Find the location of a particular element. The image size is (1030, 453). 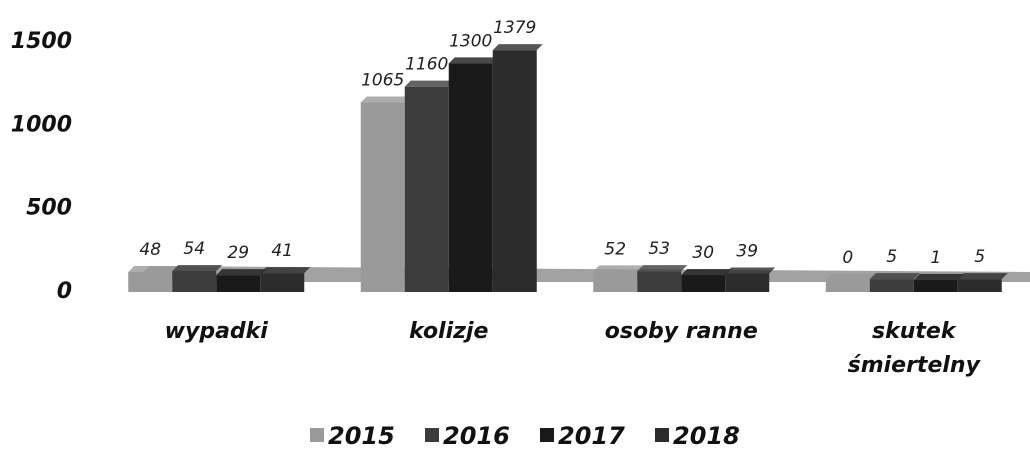

data-label: 30 is located at coordinates (703, 253).